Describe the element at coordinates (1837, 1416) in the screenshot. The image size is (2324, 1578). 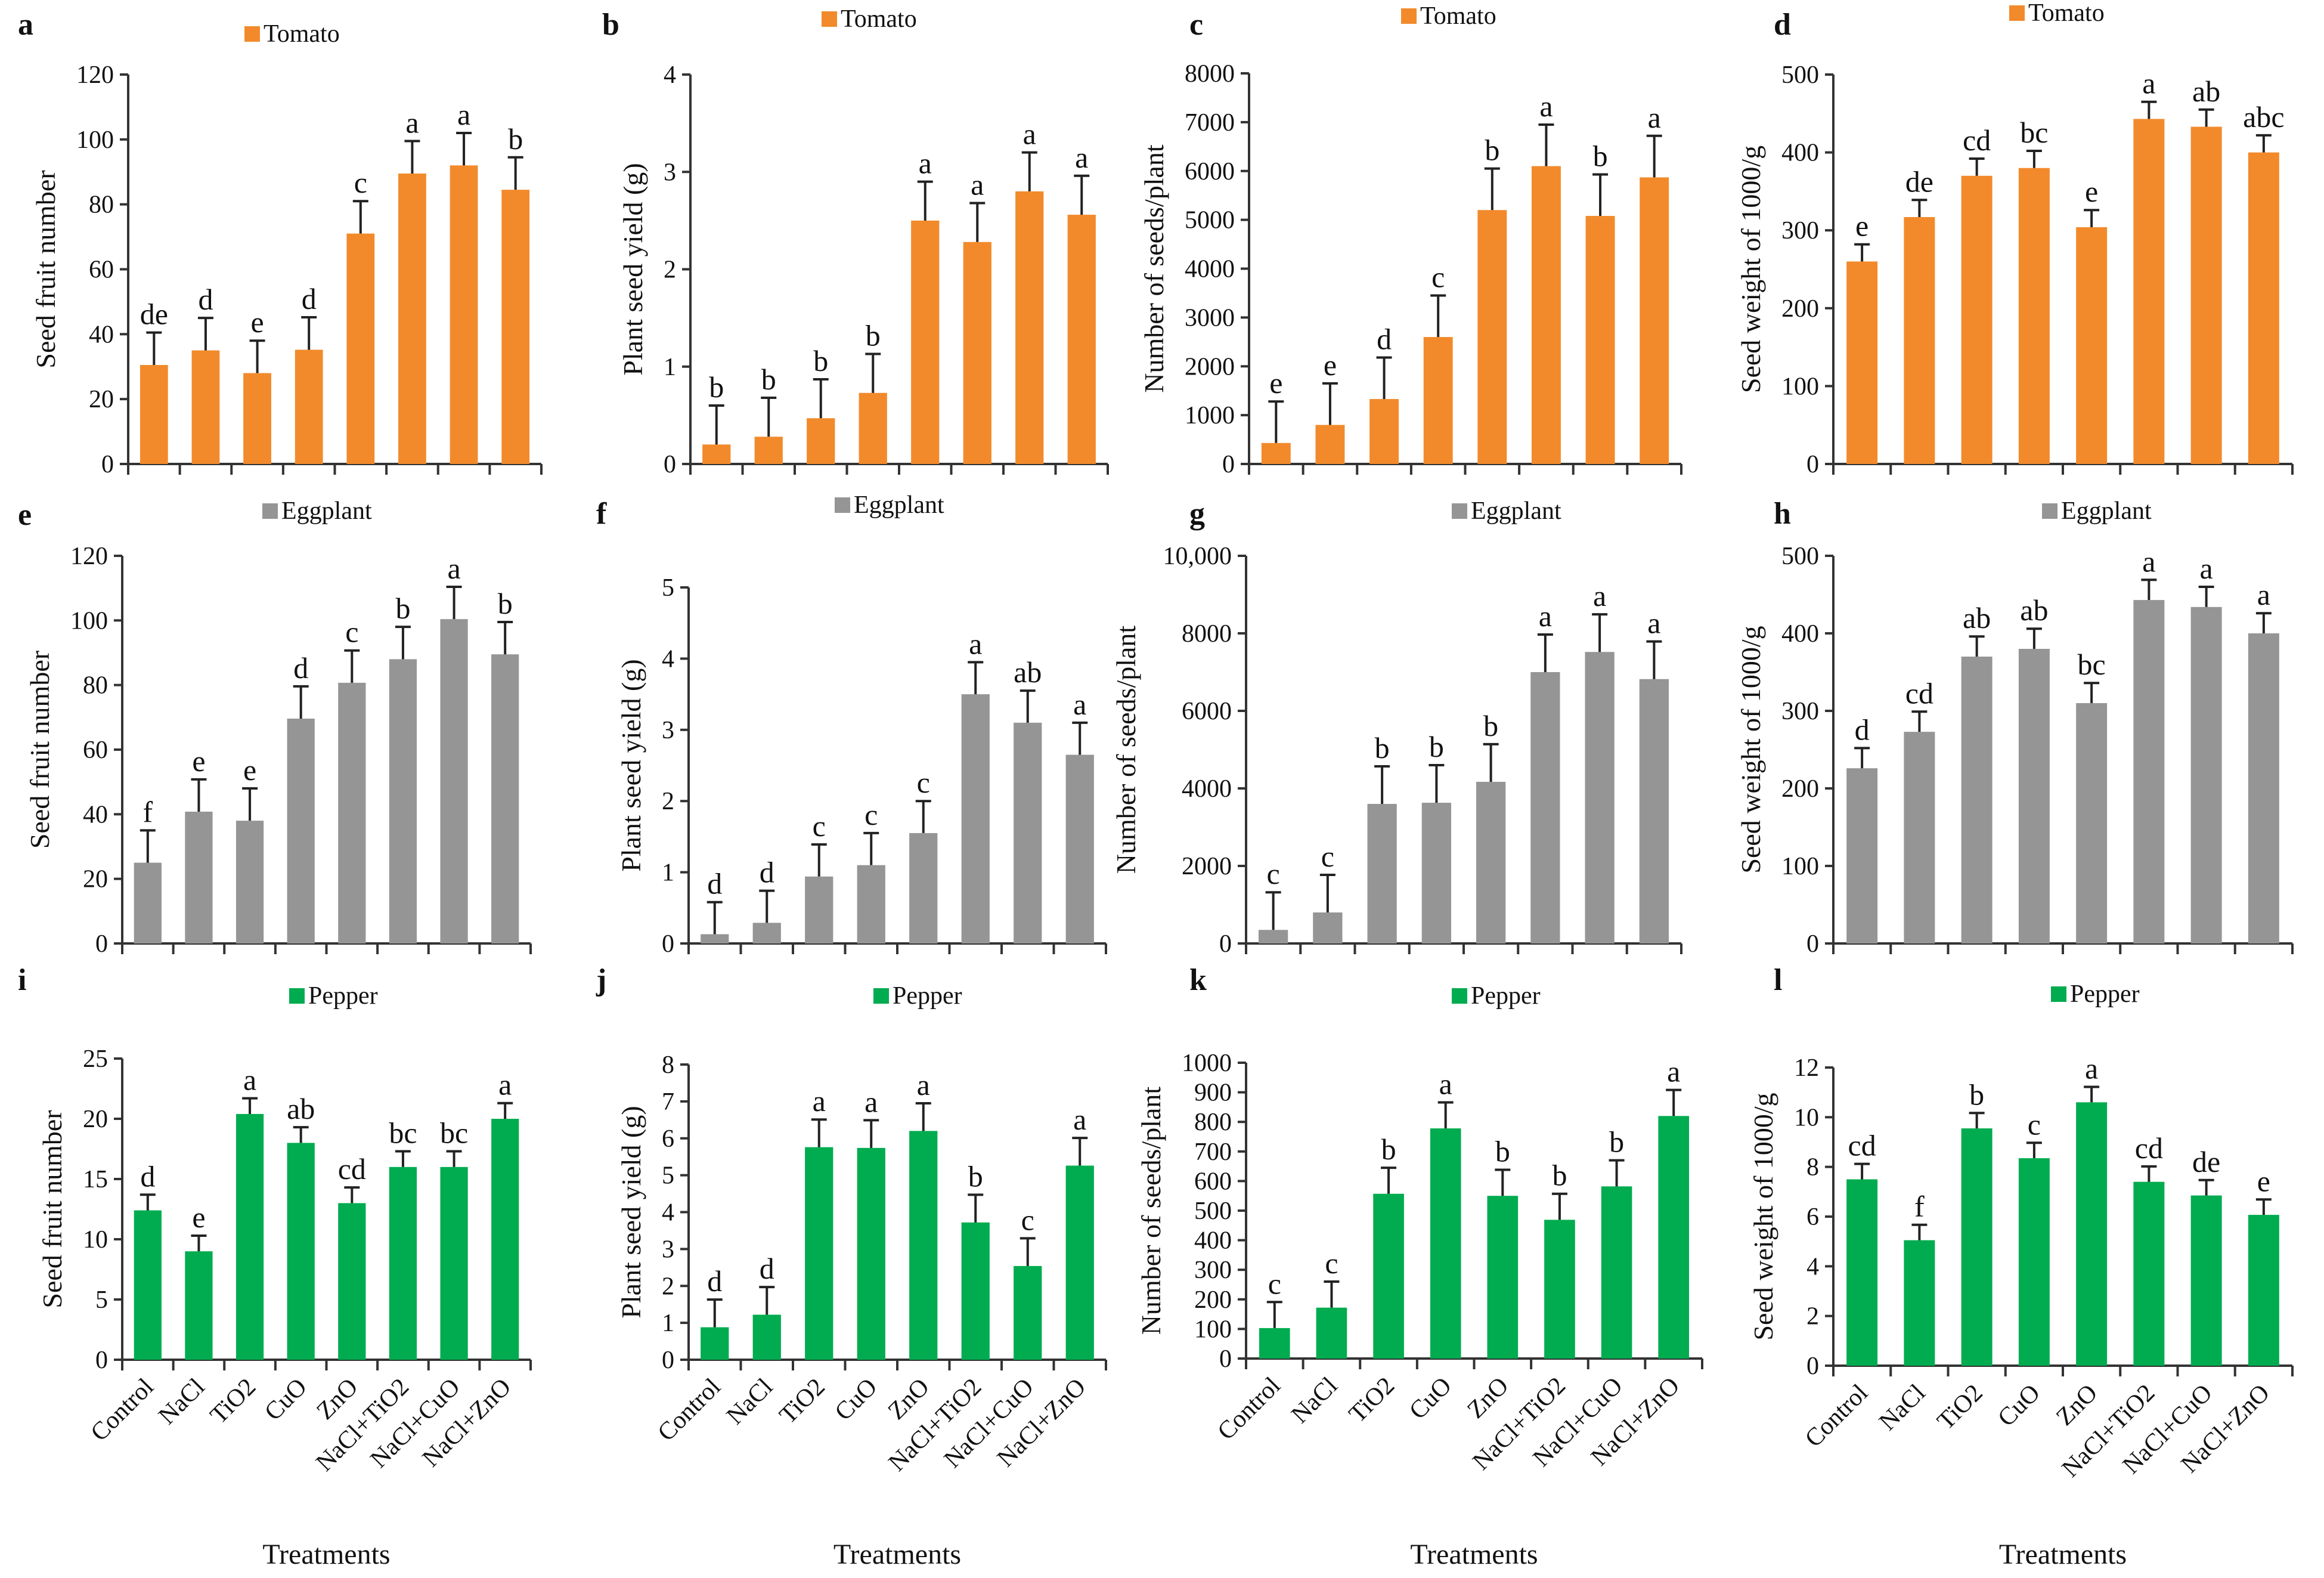
I see `x-tick-label: Control` at that location.